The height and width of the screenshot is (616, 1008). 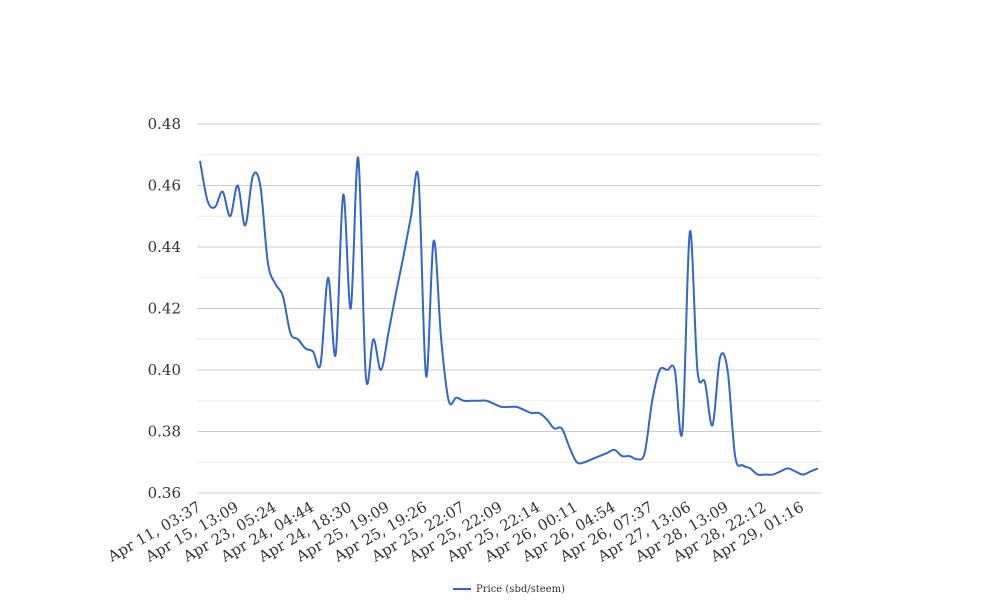 I want to click on y-tick-label: 0.36, so click(x=164, y=493).